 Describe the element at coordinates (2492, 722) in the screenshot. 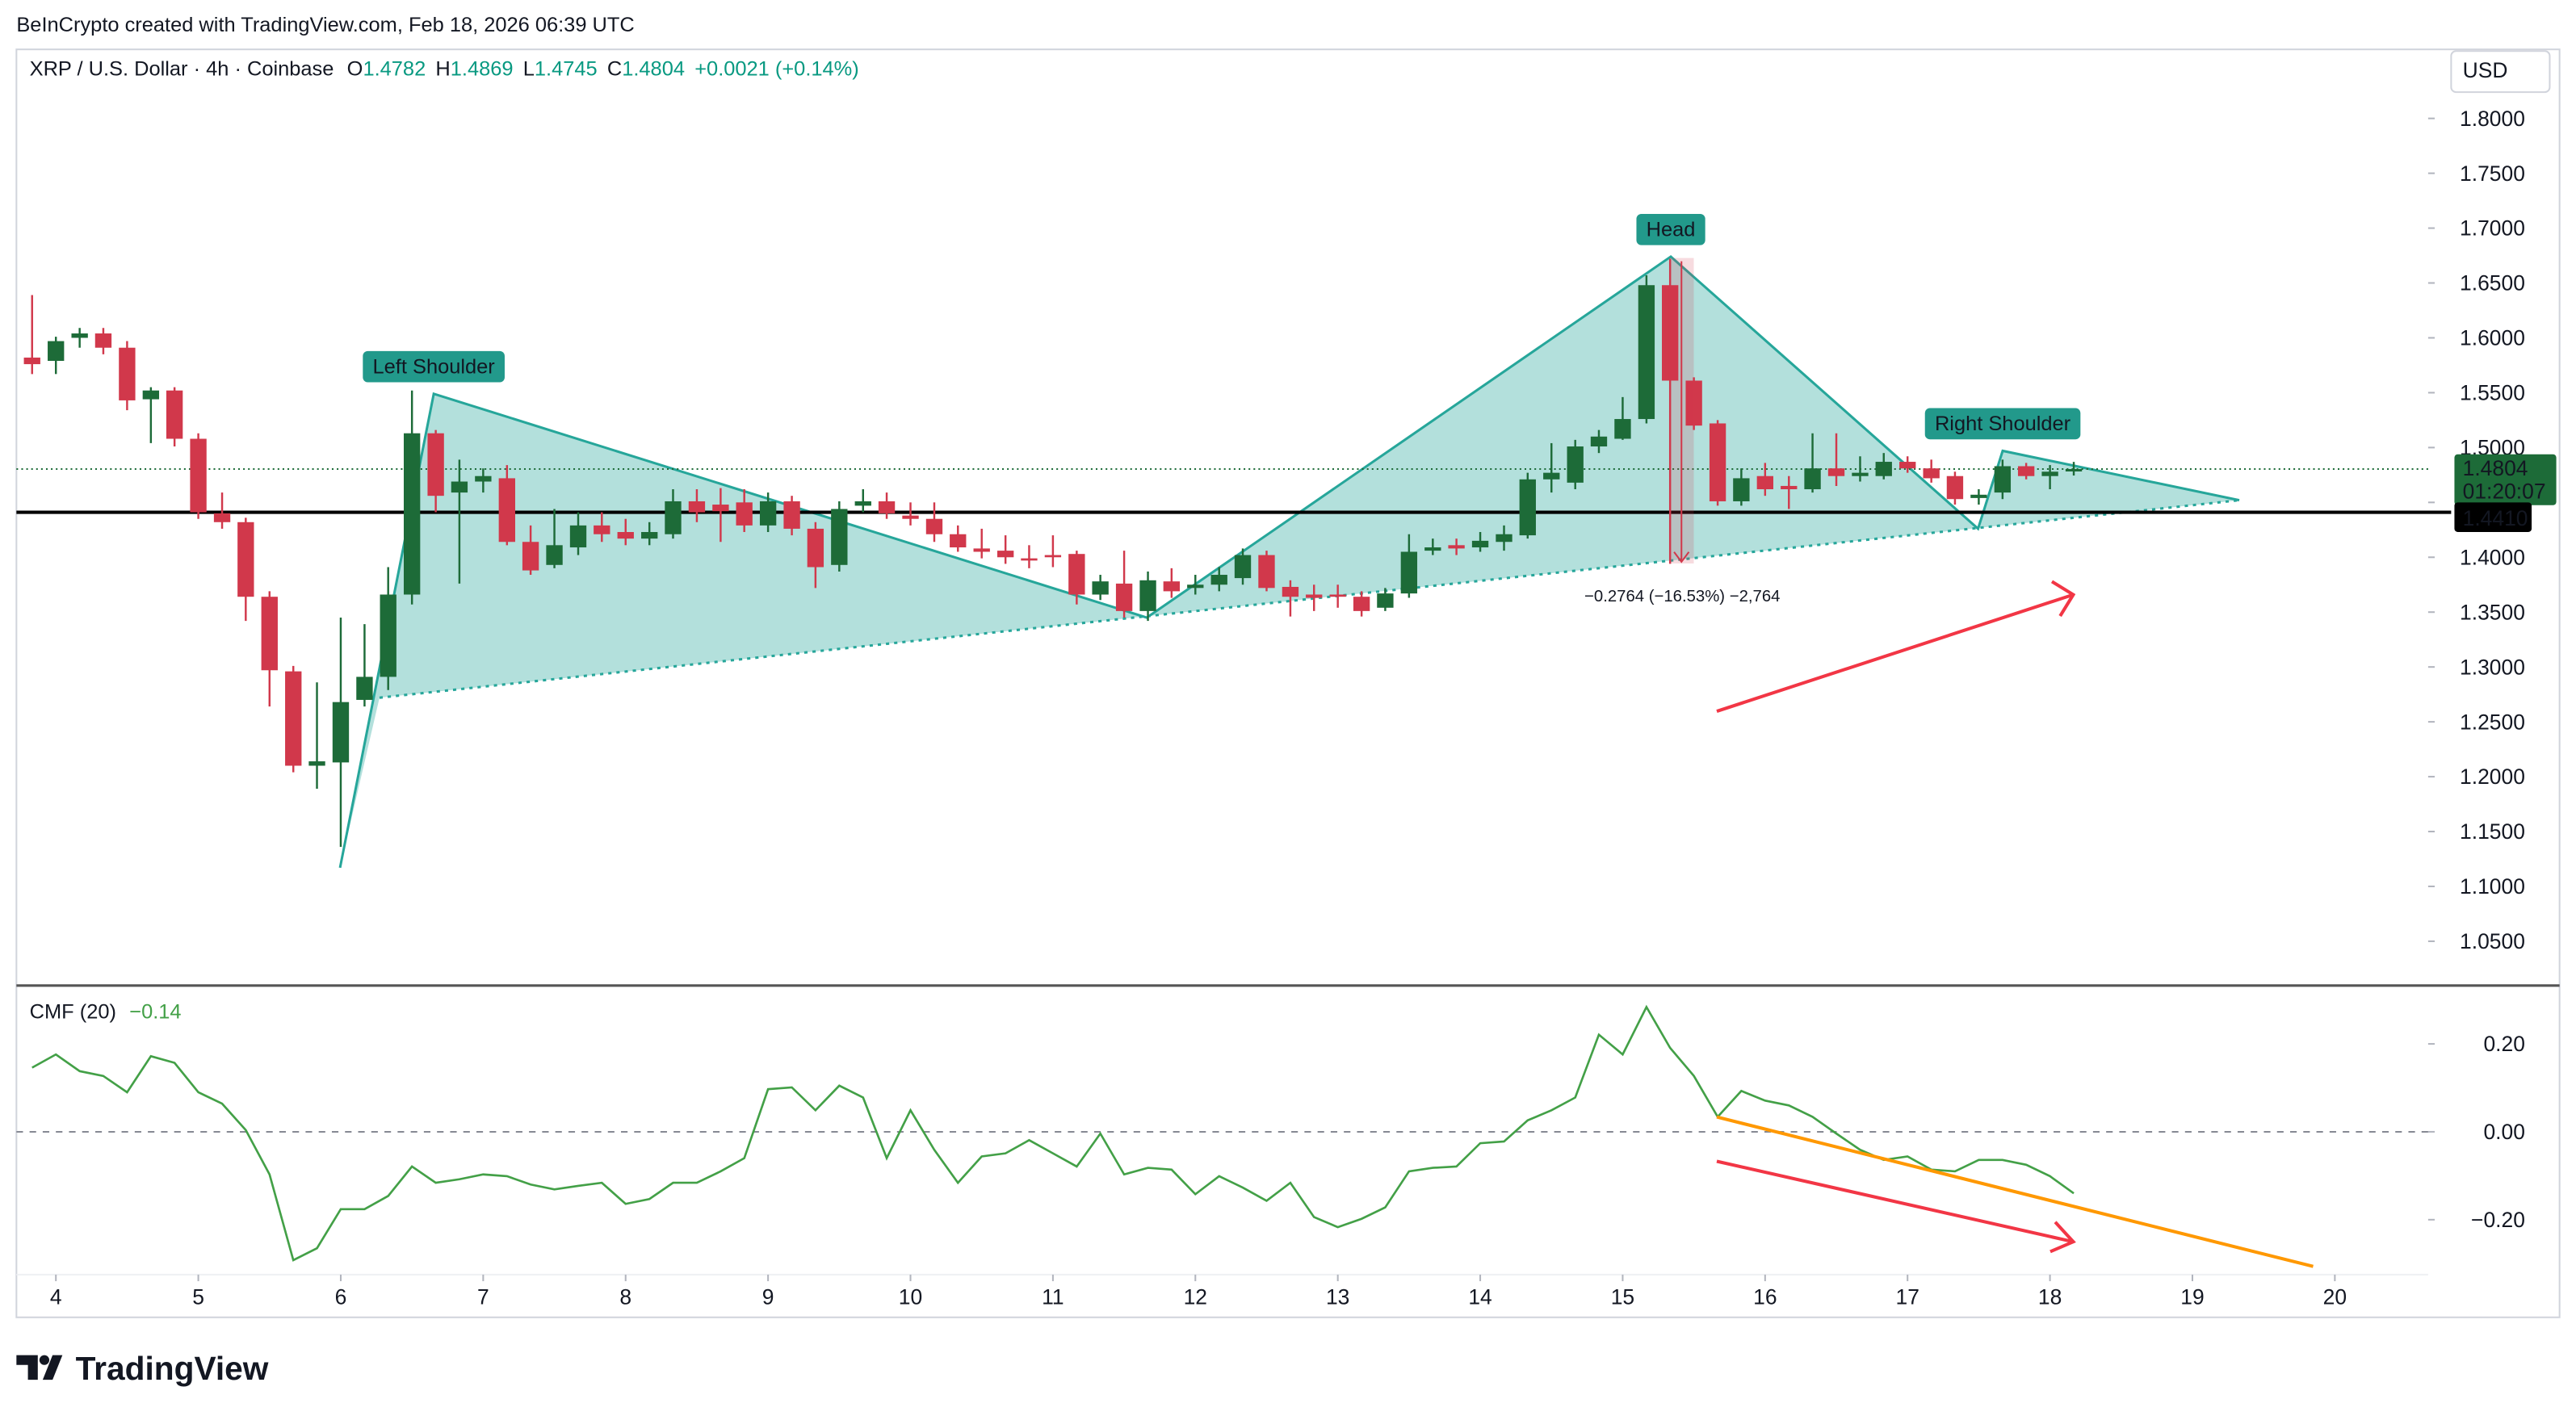

I see `y-tick-label: 1.2500` at that location.